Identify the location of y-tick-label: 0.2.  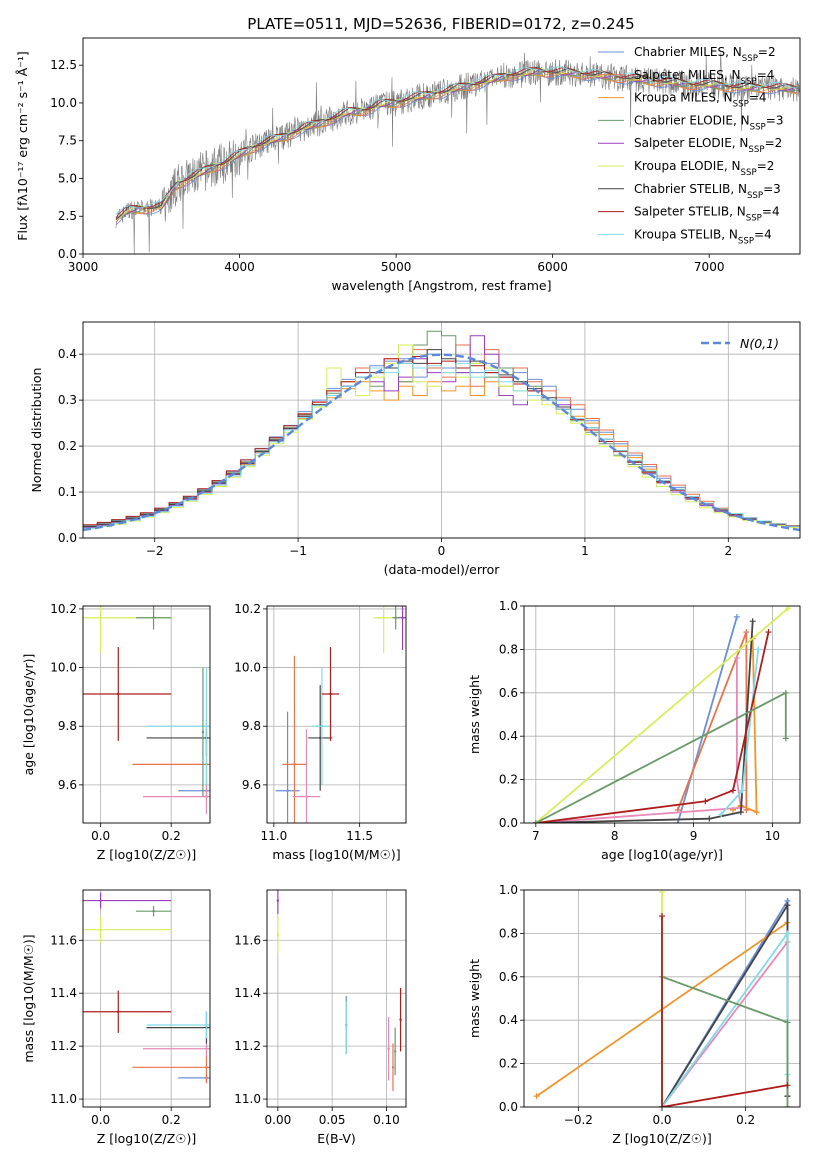
(508, 780).